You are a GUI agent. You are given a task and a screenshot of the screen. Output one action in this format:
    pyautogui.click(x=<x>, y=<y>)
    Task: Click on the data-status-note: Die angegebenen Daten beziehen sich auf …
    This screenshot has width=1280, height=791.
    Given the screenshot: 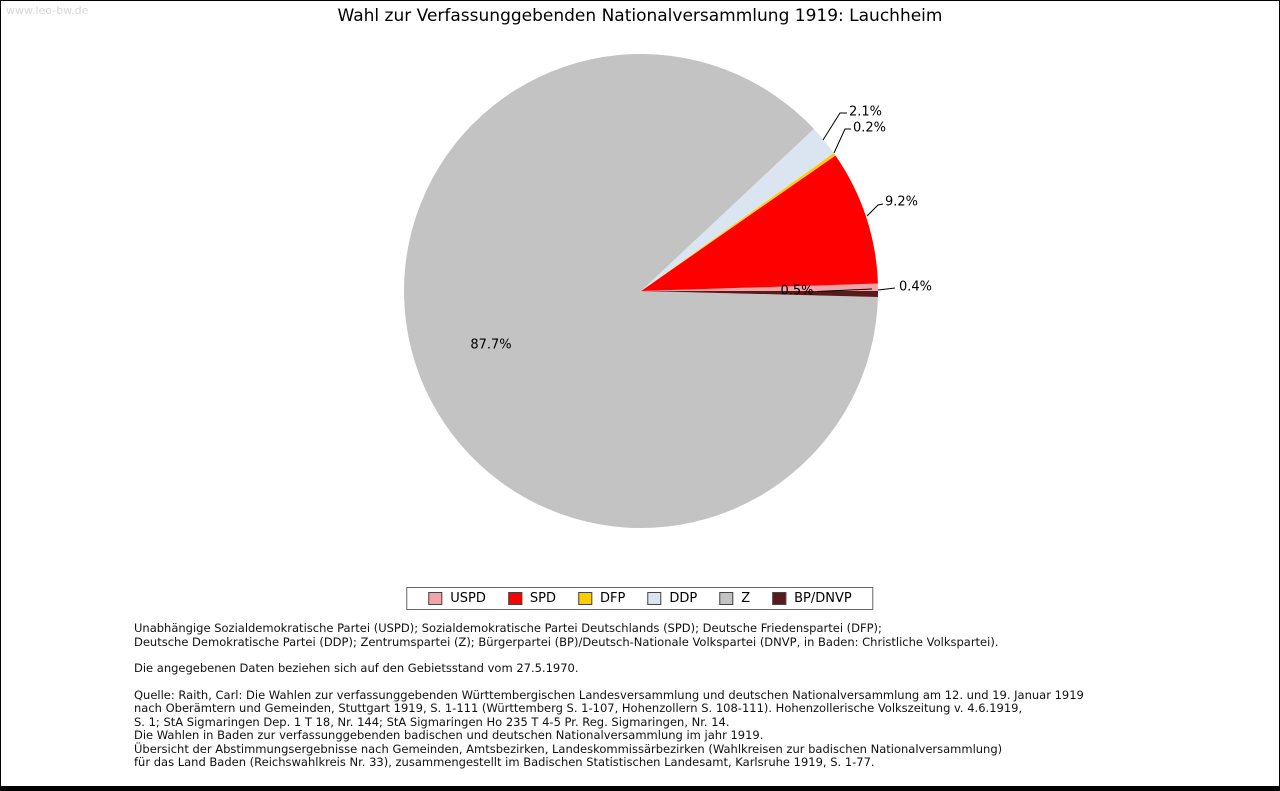 What is the action you would take?
    pyautogui.click(x=356, y=668)
    